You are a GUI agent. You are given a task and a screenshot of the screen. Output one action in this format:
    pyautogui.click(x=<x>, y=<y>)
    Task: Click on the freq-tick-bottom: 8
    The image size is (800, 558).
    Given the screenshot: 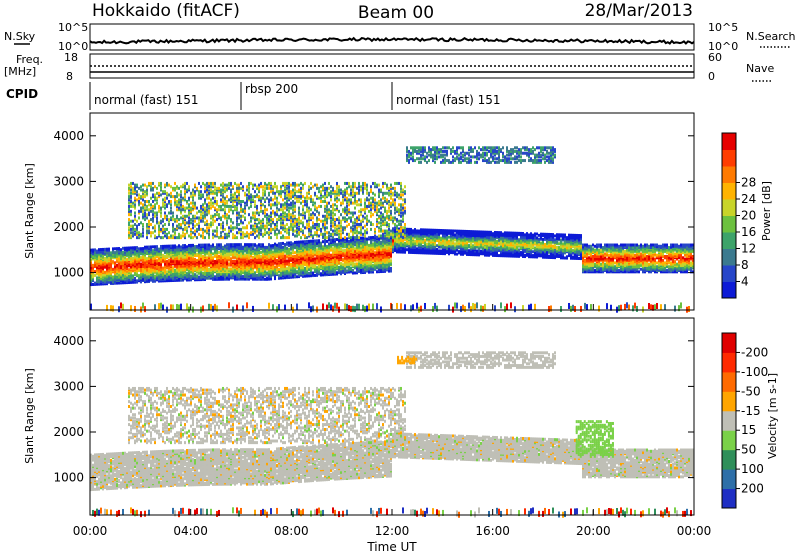 What is the action you would take?
    pyautogui.click(x=69, y=76)
    